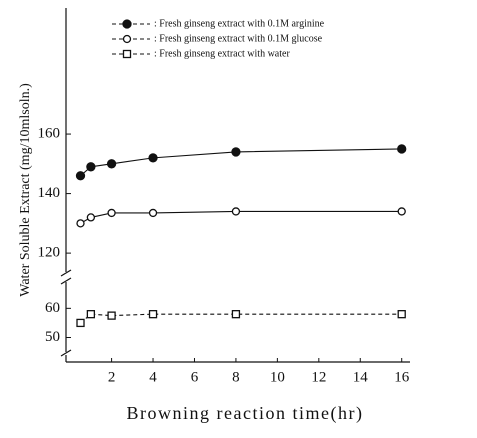 The width and height of the screenshot is (477, 438). I want to click on x-tick-label: 8, so click(236, 377).